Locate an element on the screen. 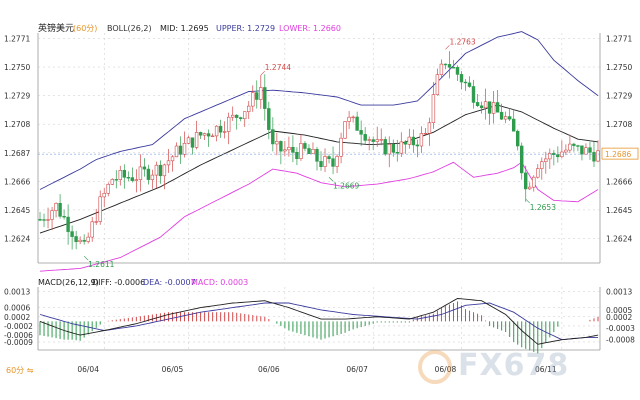 The image size is (640, 400). macd-tick-right: 0.0002 is located at coordinates (619, 317).